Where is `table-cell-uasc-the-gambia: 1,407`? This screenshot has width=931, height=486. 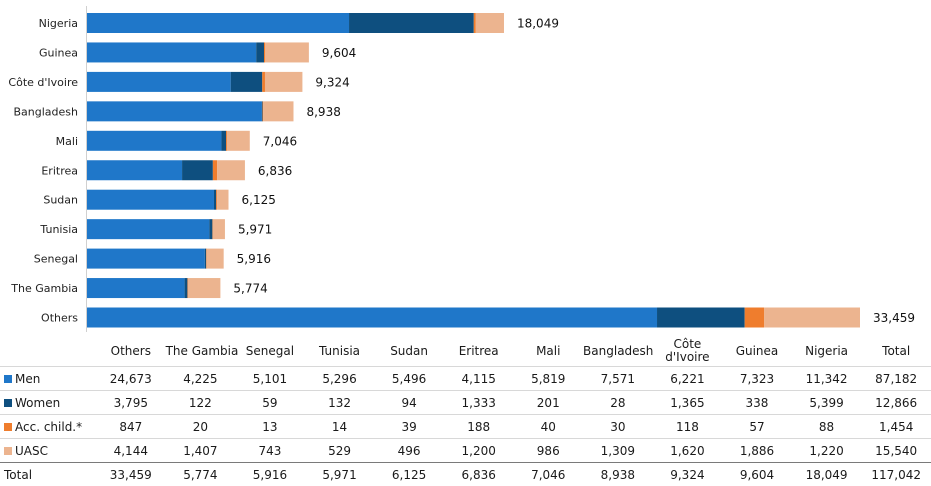 table-cell-uasc-the-gambia: 1,407 is located at coordinates (201, 451).